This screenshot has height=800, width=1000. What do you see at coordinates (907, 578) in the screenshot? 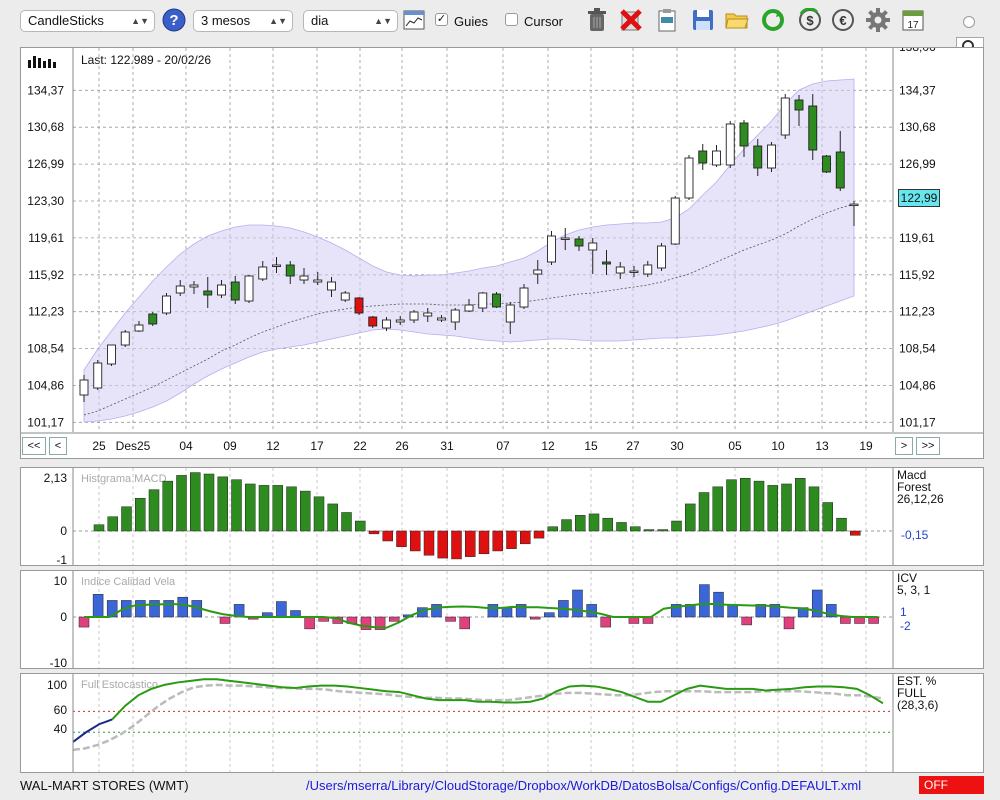
I see `icv-legend-1: ICV` at bounding box center [907, 578].